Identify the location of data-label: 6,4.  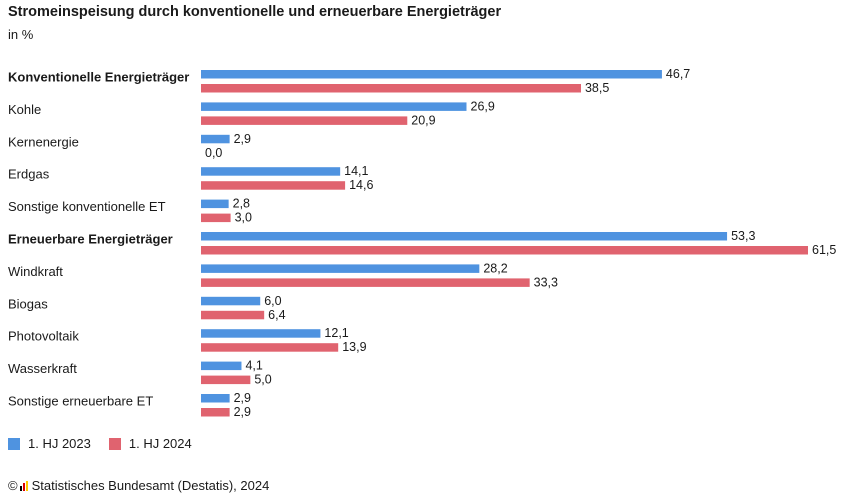
(276, 315).